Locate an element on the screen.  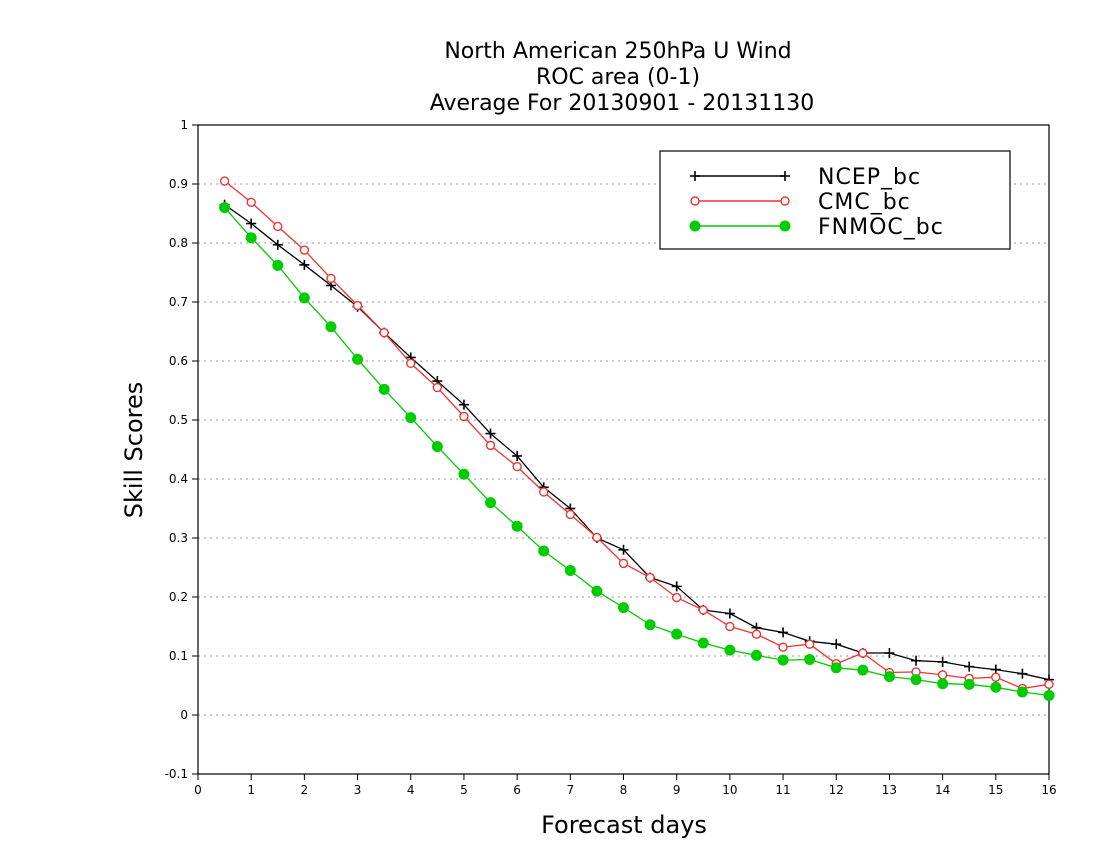
legend-box is located at coordinates (835, 200).